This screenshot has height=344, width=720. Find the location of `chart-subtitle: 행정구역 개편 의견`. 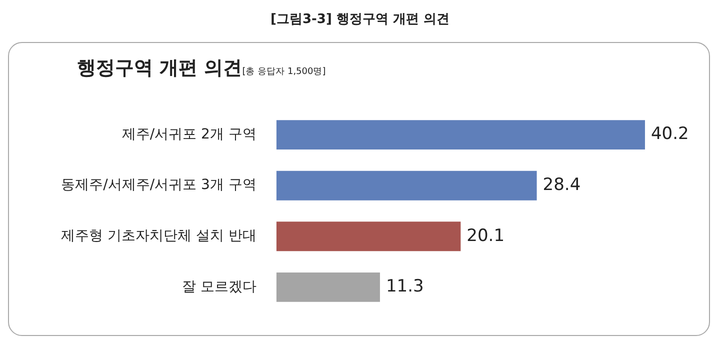

chart-subtitle: 행정구역 개편 의견 is located at coordinates (159, 68).